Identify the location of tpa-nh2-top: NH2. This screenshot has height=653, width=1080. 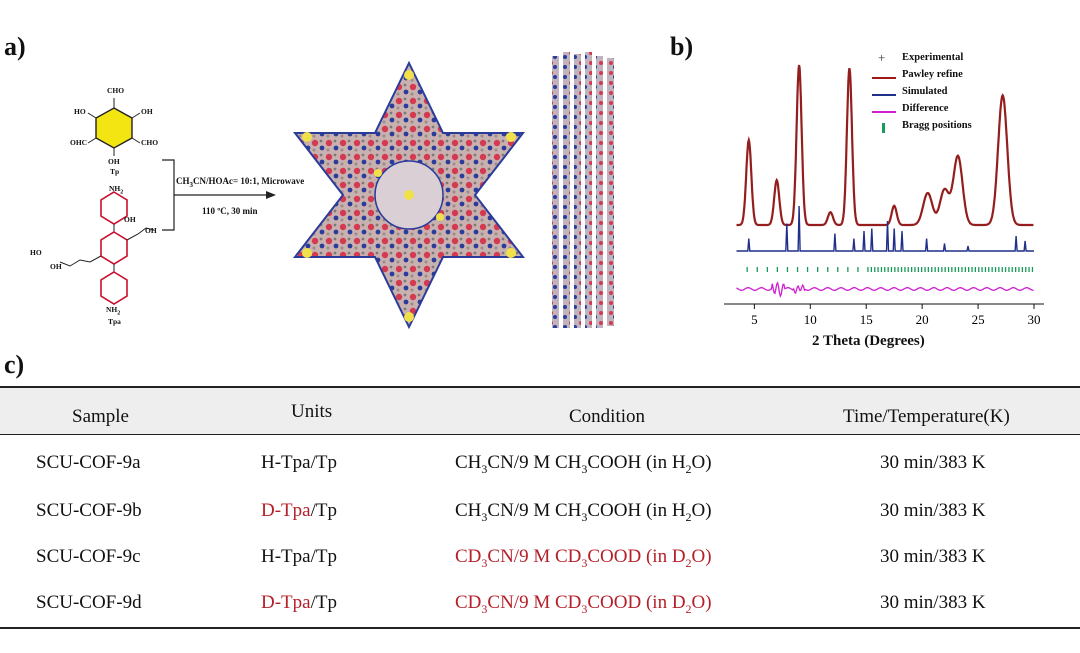
(116, 190).